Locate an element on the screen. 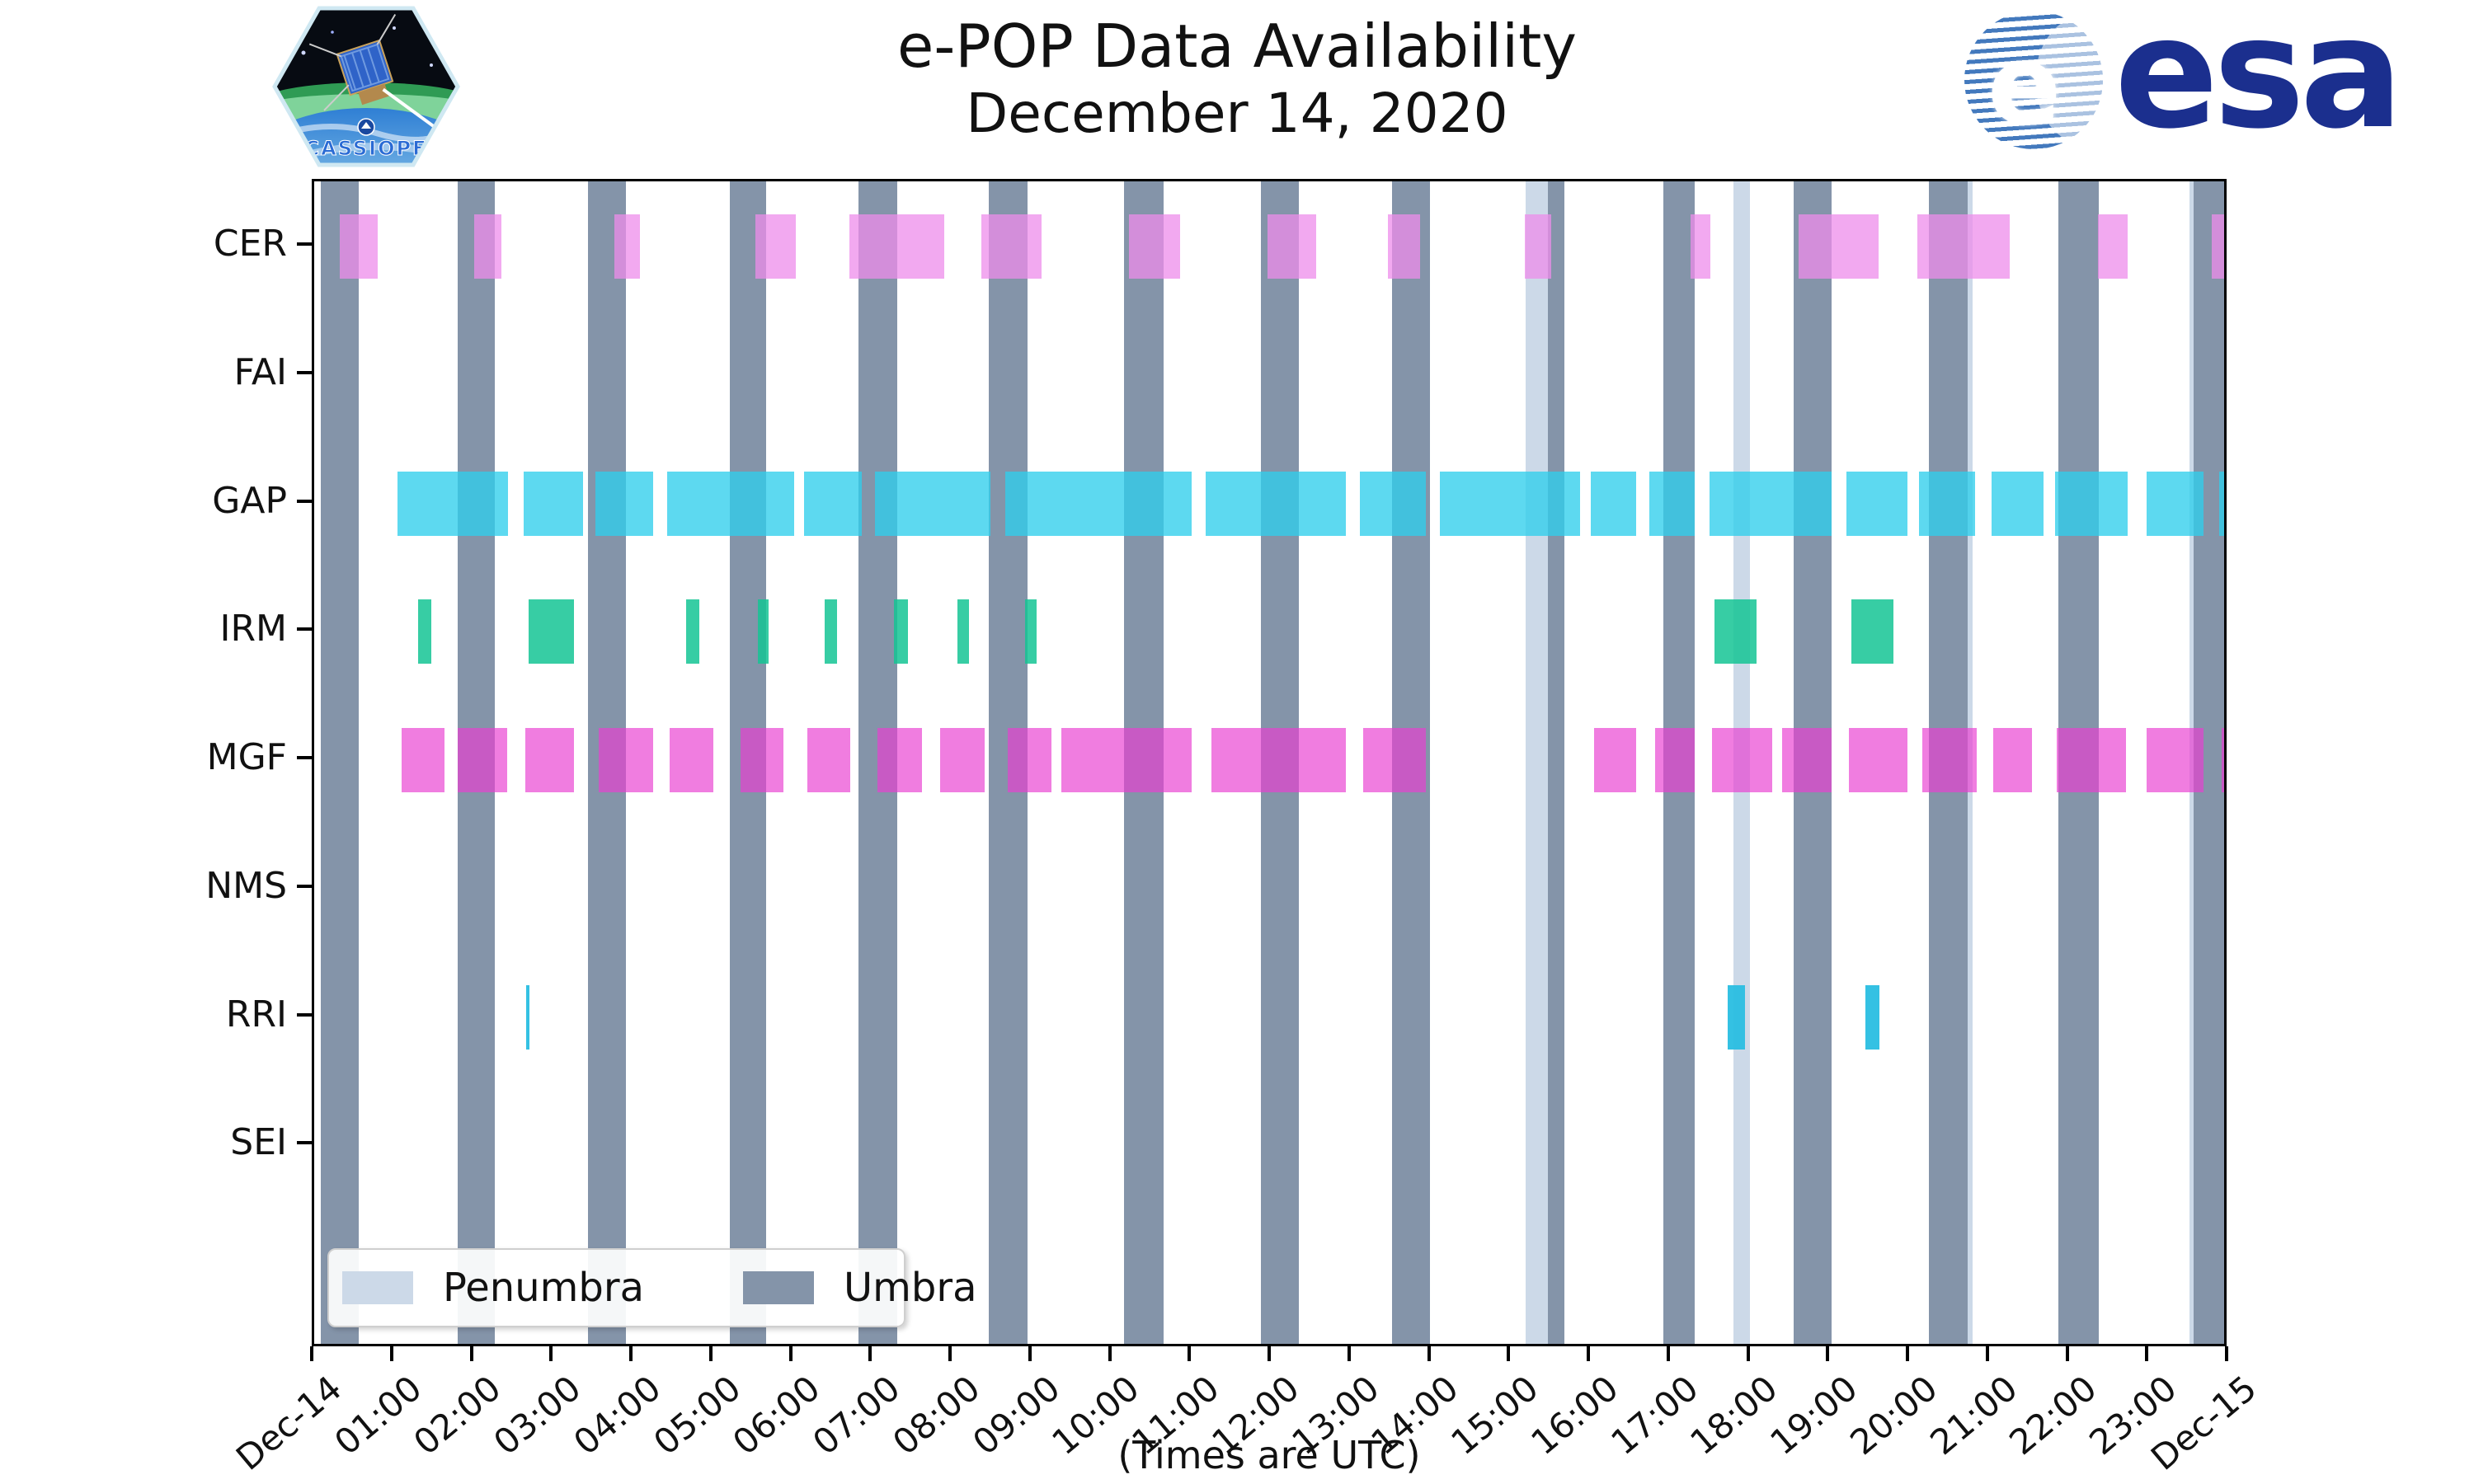  esa-wordmark: esa is located at coordinates (2258, 81).